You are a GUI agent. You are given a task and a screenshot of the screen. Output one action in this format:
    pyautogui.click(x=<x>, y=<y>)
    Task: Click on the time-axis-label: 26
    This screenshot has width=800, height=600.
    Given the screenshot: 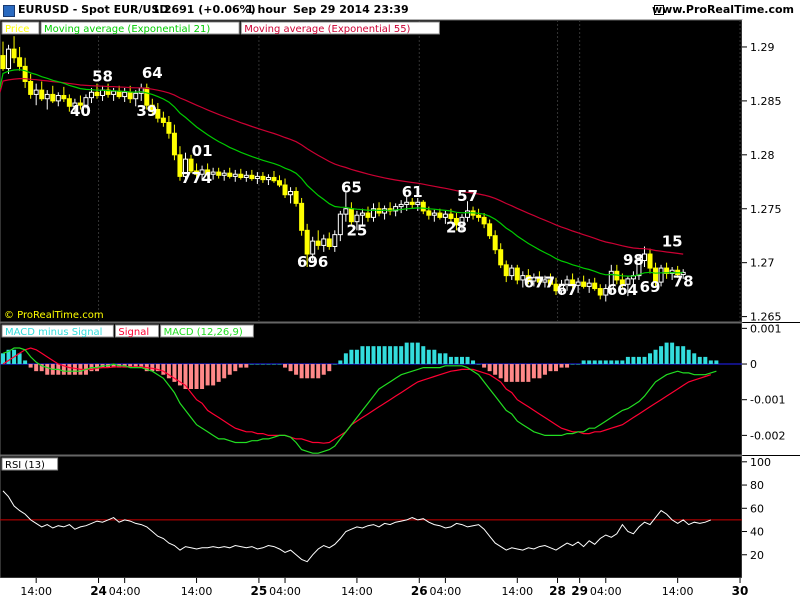 What is the action you would take?
    pyautogui.click(x=419, y=591)
    